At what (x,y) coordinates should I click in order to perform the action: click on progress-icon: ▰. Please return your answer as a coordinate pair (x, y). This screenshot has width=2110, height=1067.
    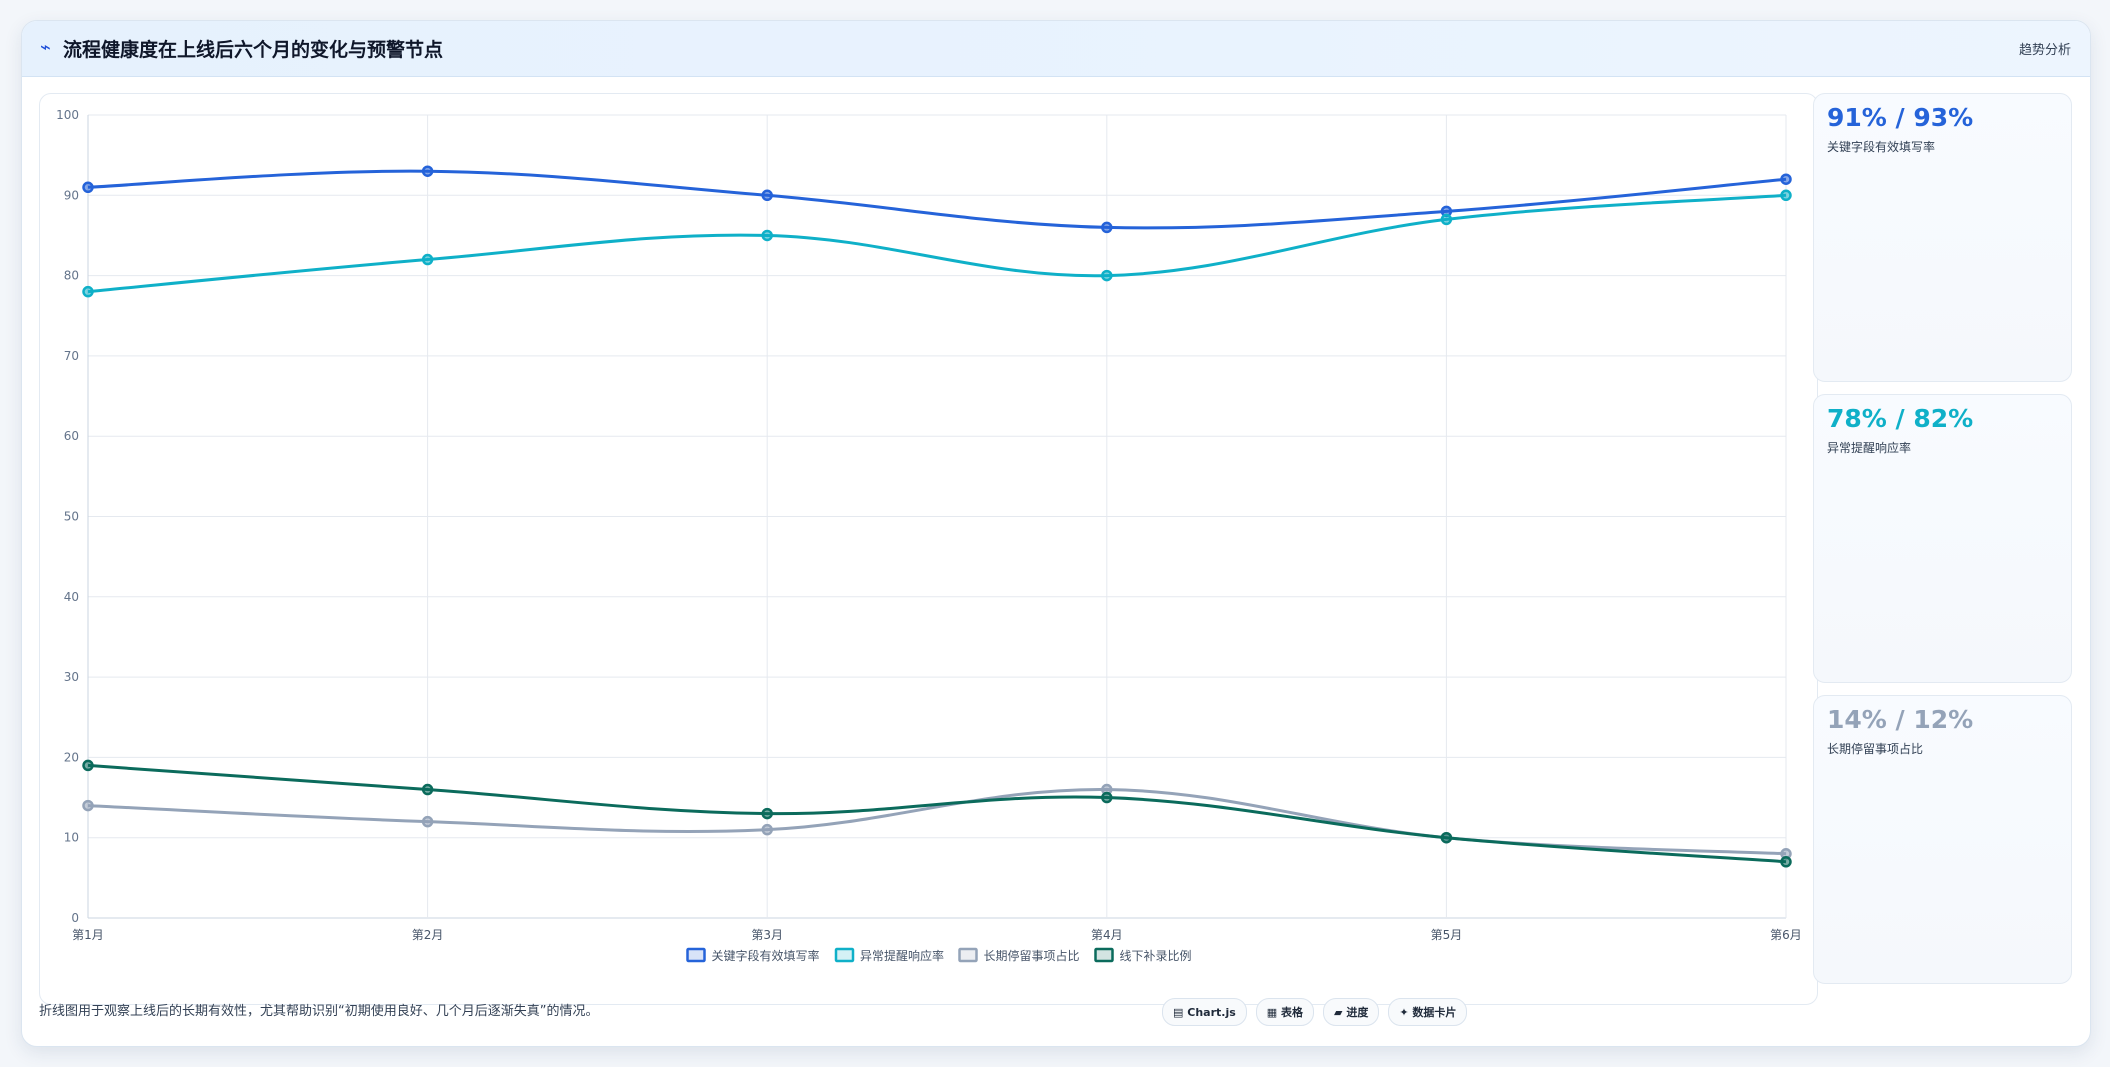
    Looking at the image, I should click on (1338, 1012).